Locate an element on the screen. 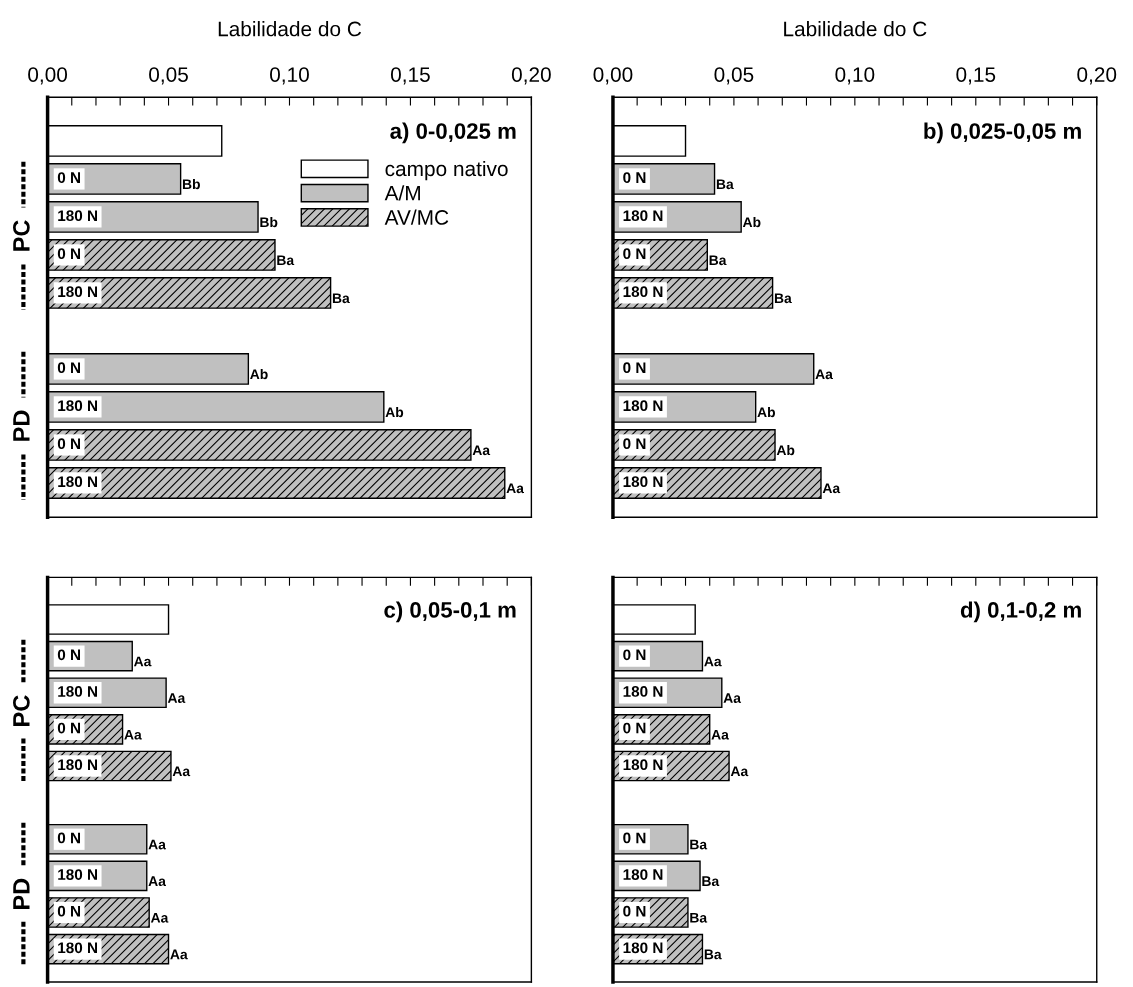  text: c) 0,05-0,1 m is located at coordinates (450, 612).